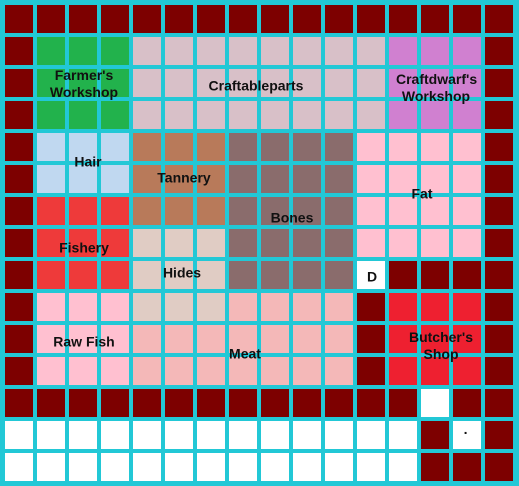 The width and height of the screenshot is (519, 486). What do you see at coordinates (88, 161) in the screenshot?
I see `zone-label: Hair` at bounding box center [88, 161].